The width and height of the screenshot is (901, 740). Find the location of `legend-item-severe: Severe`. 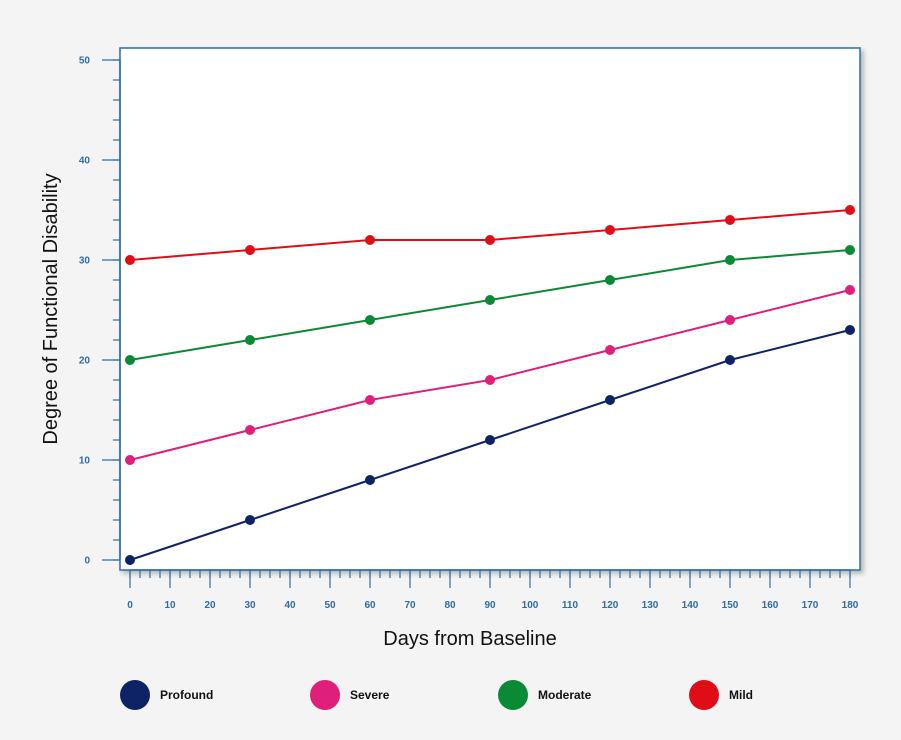

legend-item-severe: Severe is located at coordinates (349, 695).